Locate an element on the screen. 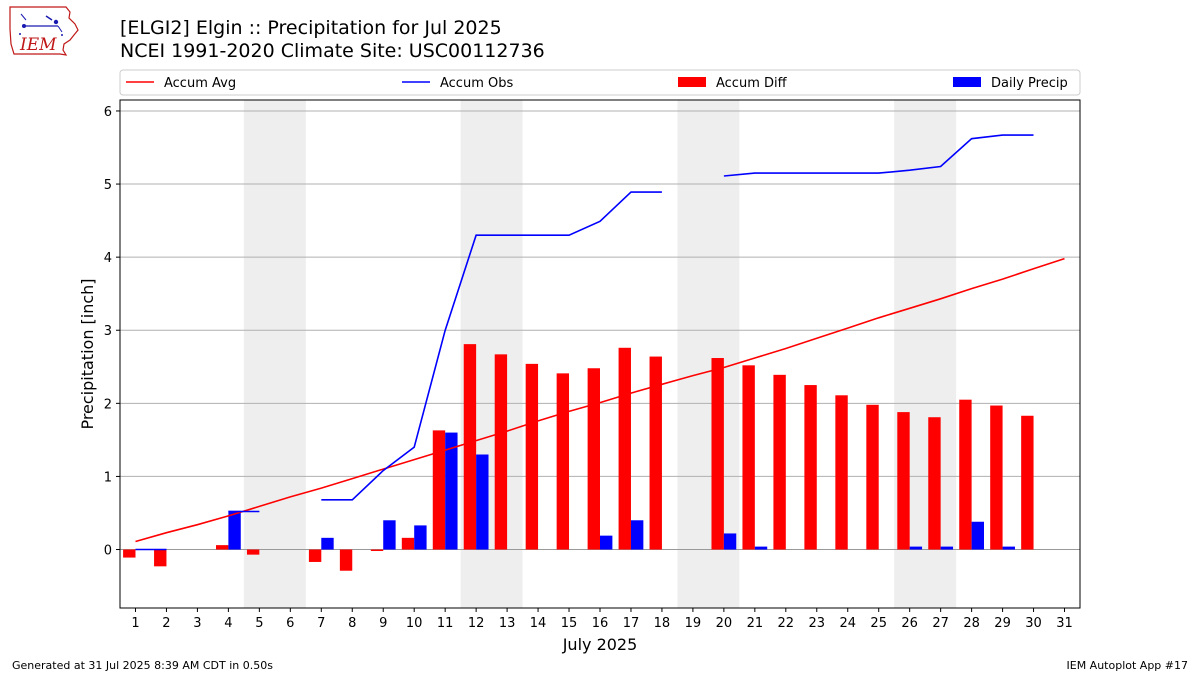  y-tick-label-6: 6 is located at coordinates (108, 112).